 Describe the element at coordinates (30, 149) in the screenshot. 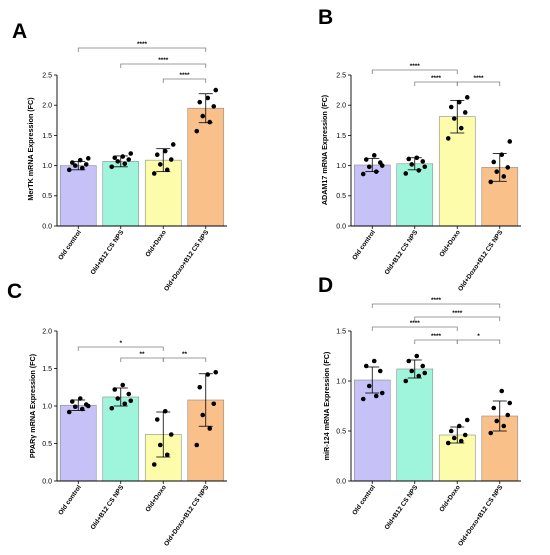

I see `panel-a-y-axis-title: MerTK mRNA Expression (FC)` at that location.